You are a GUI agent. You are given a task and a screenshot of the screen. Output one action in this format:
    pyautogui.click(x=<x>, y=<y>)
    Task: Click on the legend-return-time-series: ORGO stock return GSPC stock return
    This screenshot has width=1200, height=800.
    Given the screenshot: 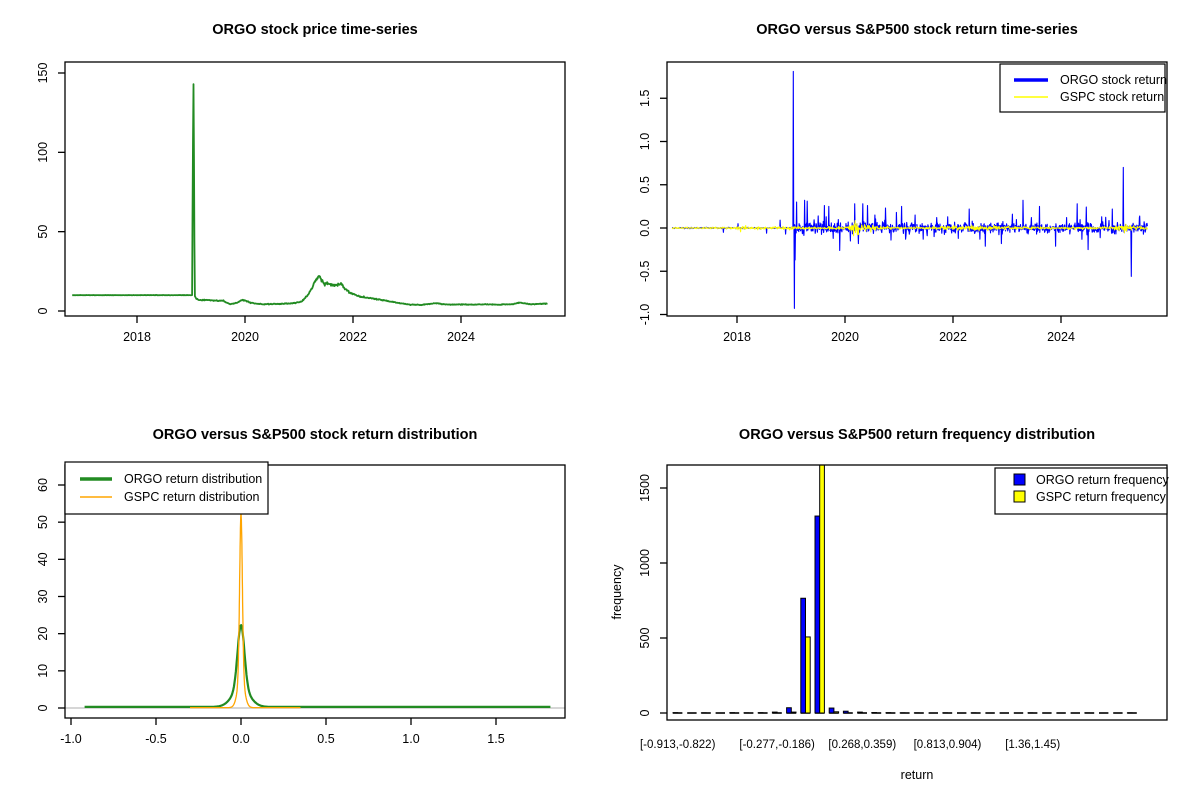 What is the action you would take?
    pyautogui.click(x=1083, y=88)
    